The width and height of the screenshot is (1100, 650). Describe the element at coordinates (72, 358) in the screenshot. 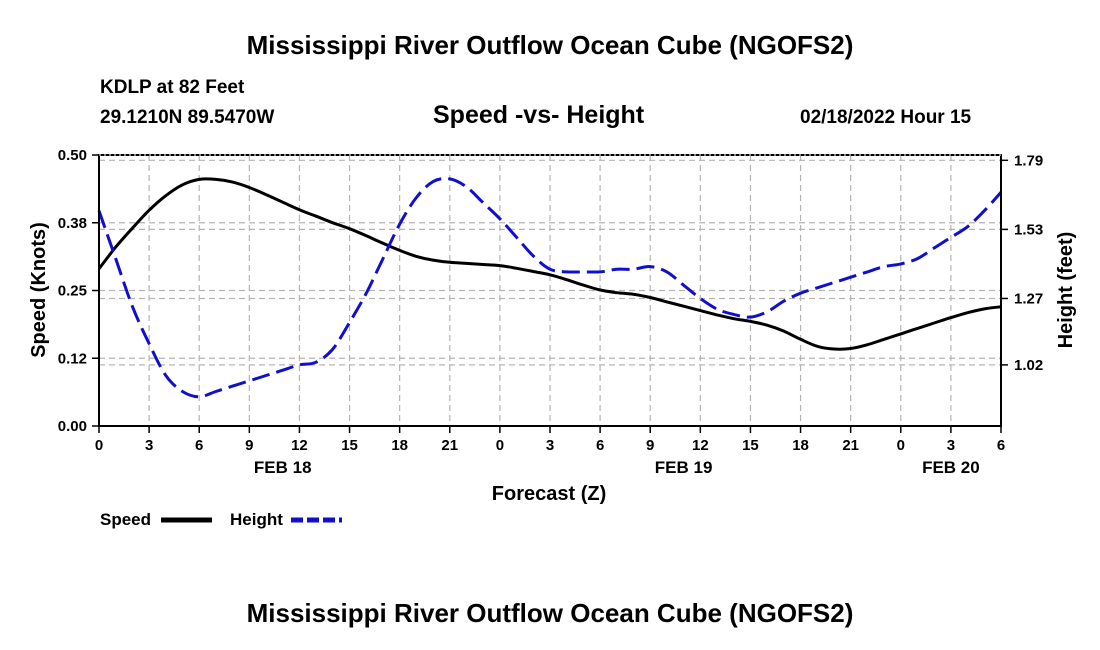

I see `y-tick-label: 0.12` at that location.